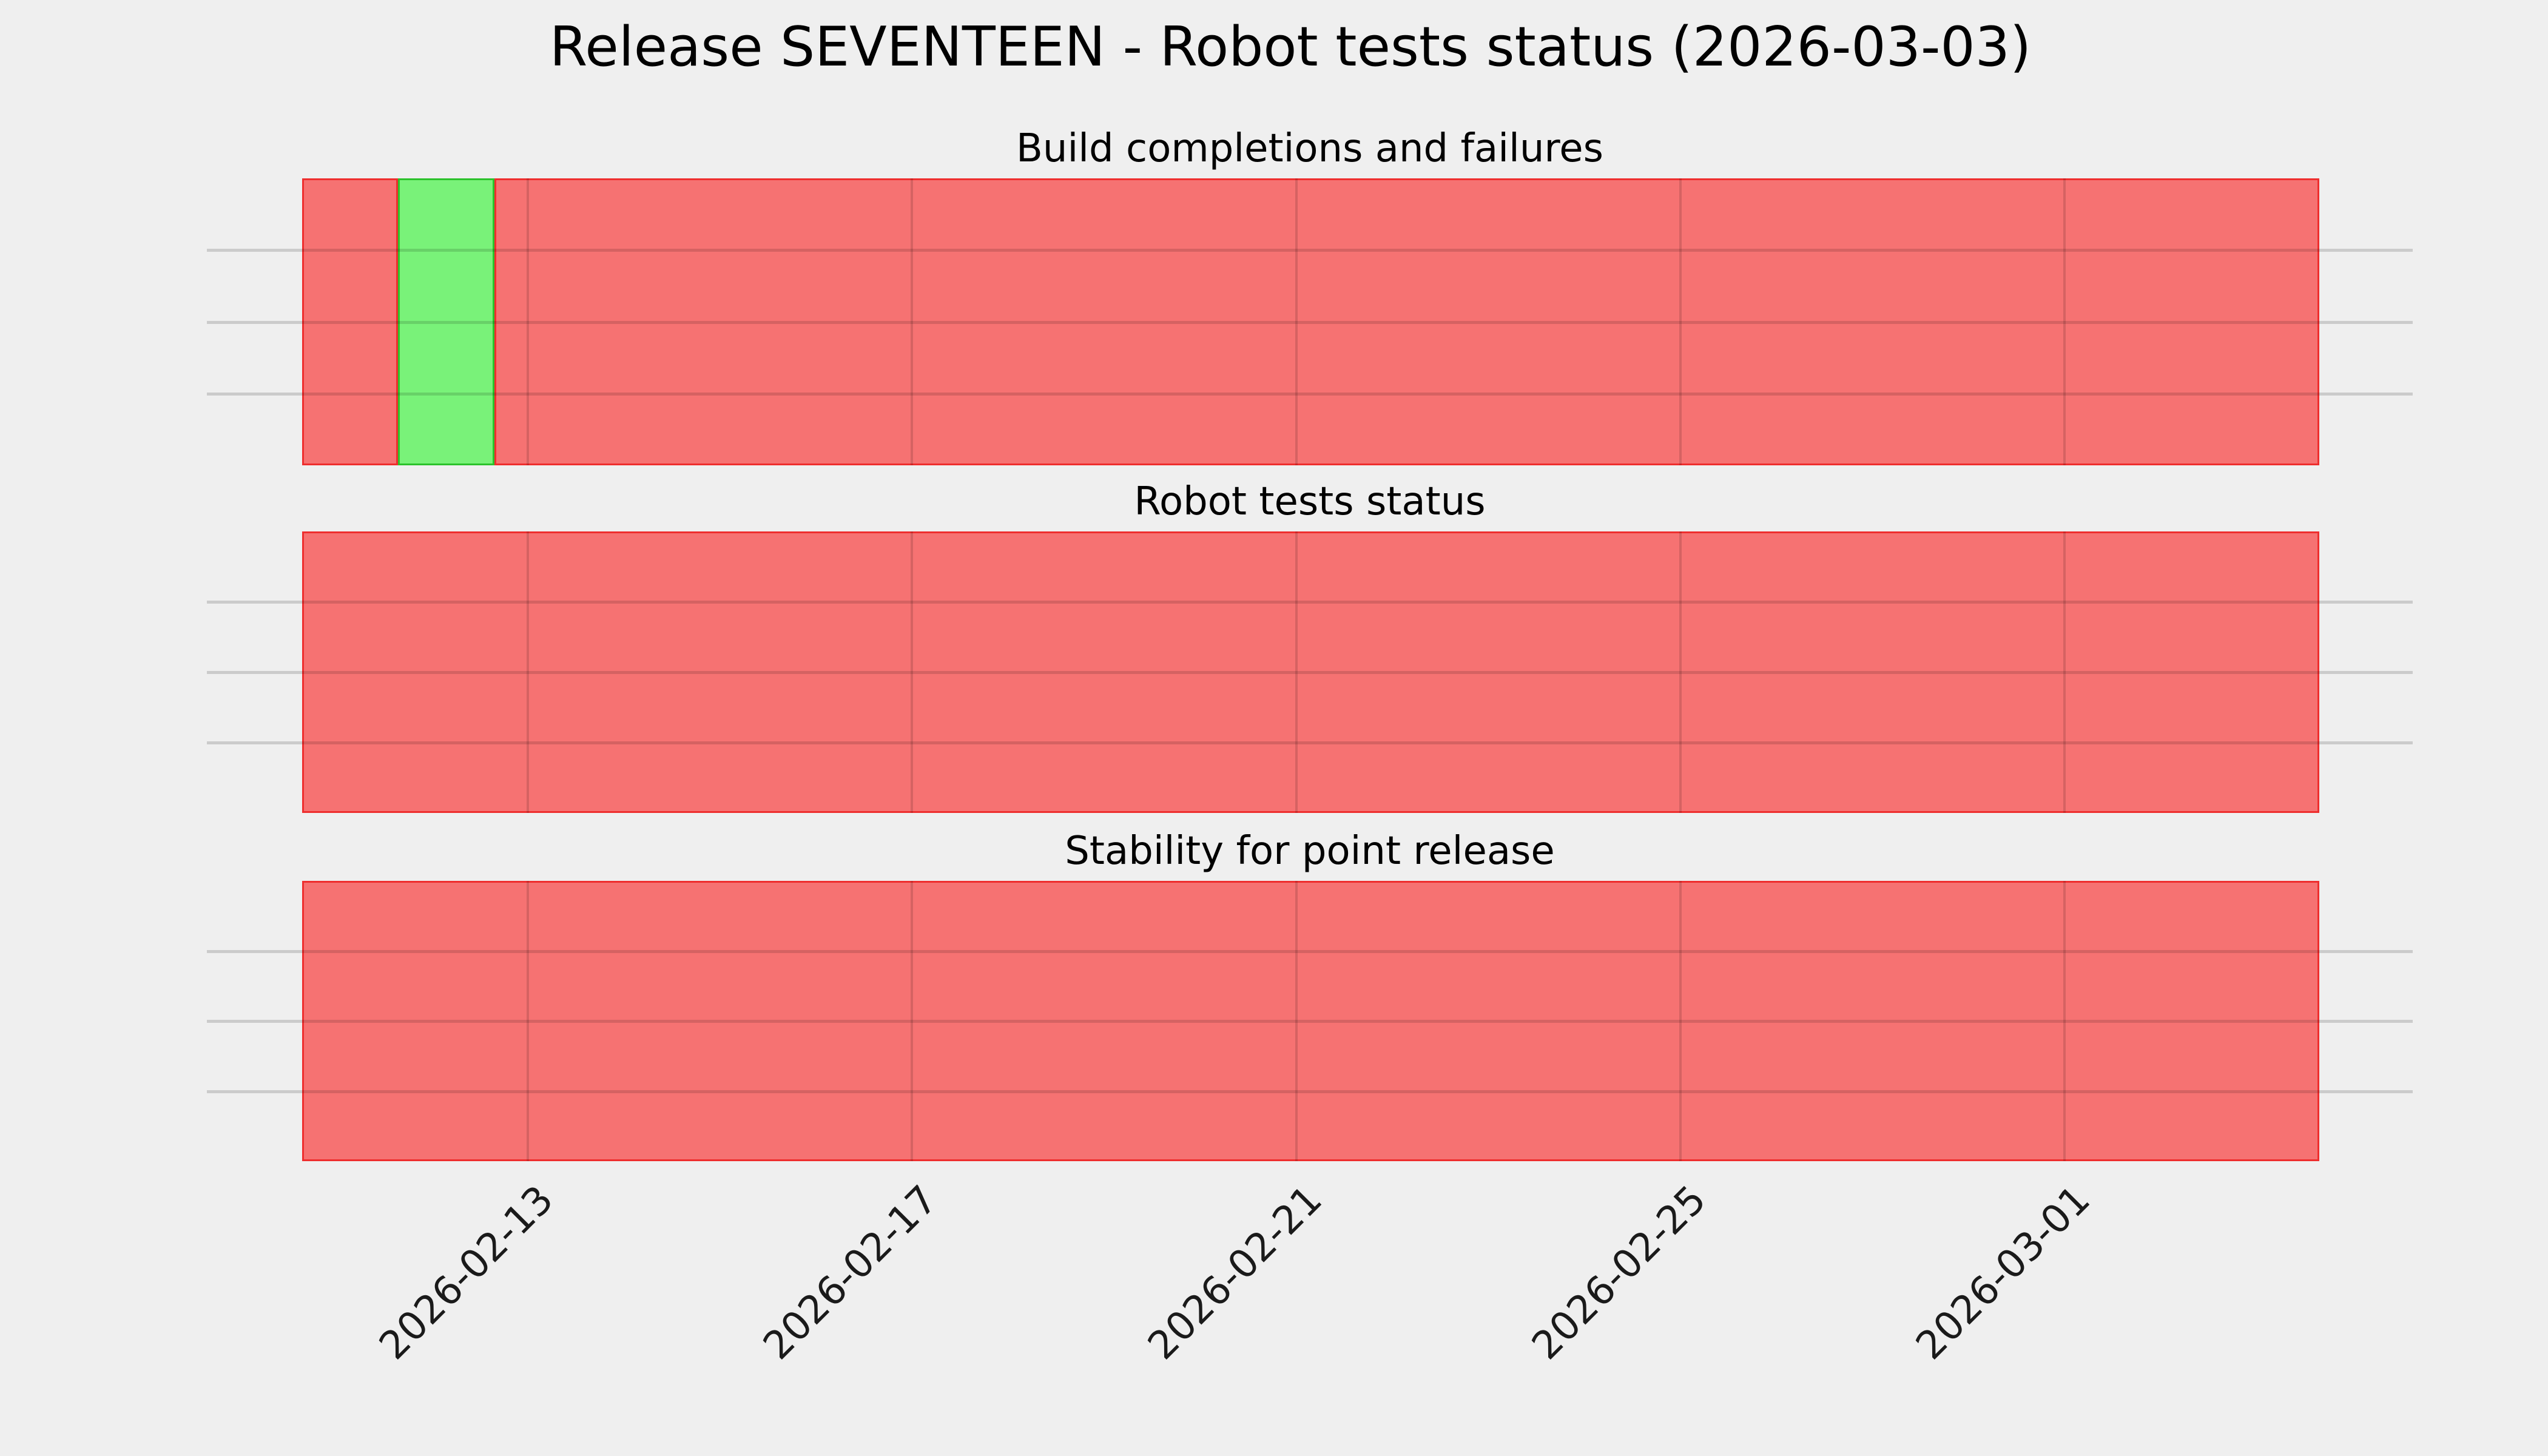  I want to click on panel-title-build-completions: Build completions and failures, so click(1309, 148).